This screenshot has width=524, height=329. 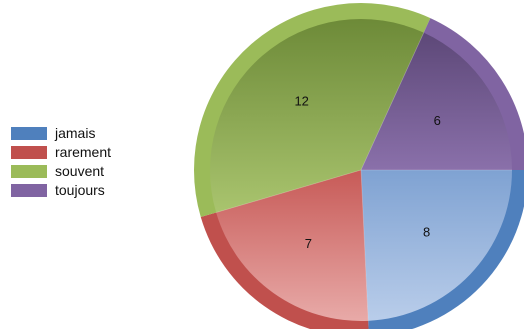 I want to click on slice-value-label-souvent: 12, so click(x=301, y=101).